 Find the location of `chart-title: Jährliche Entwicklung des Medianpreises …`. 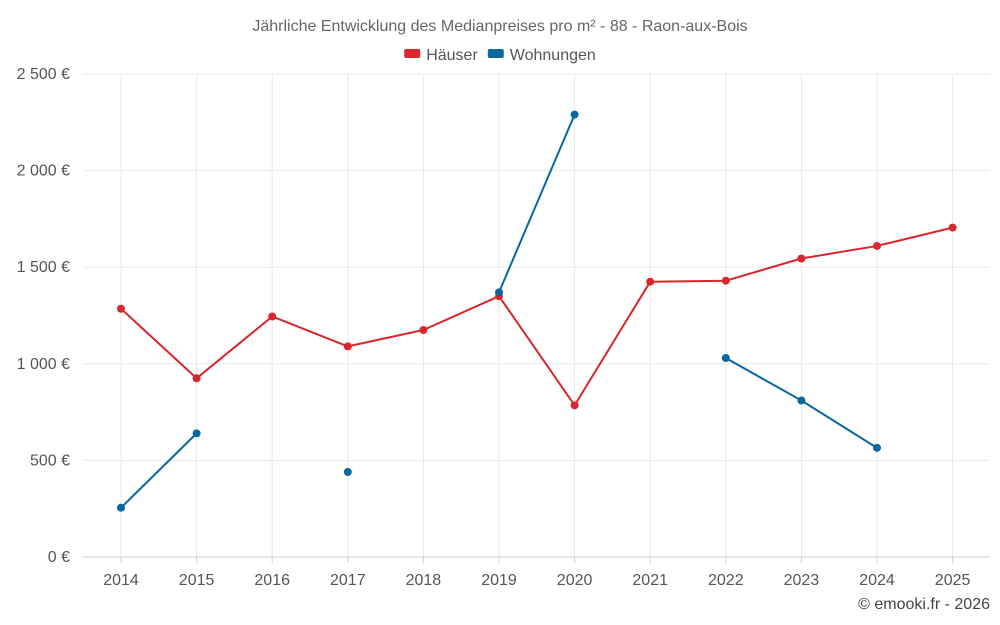

chart-title: Jährliche Entwicklung des Medianpreises … is located at coordinates (499, 26).